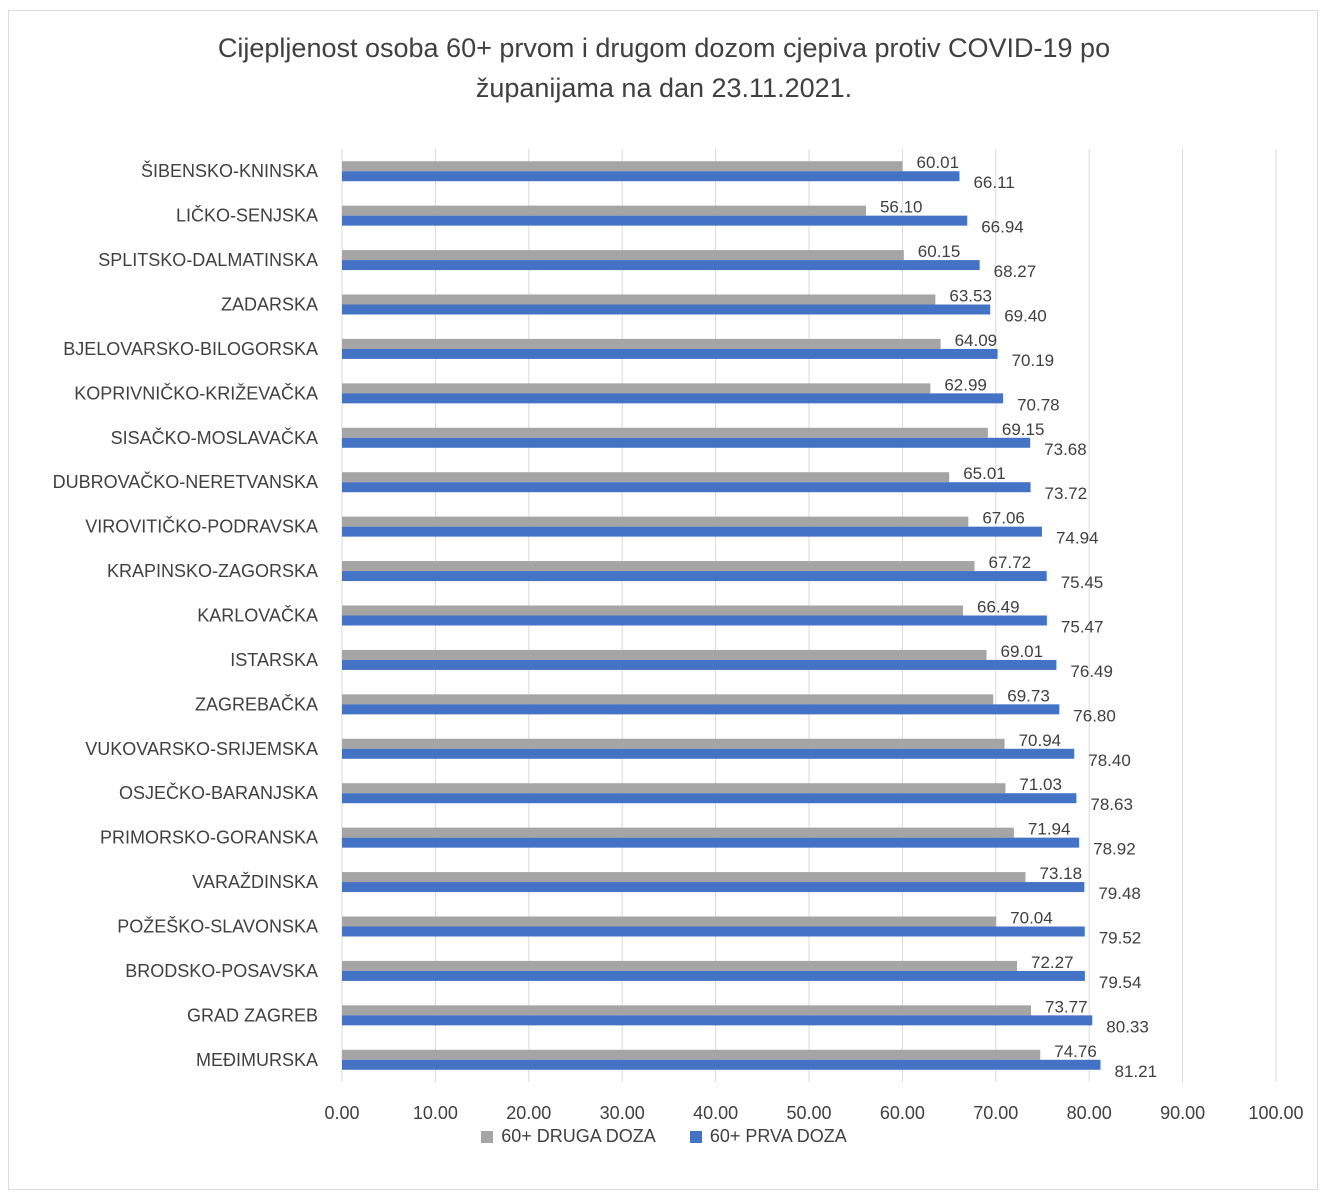 Image resolution: width=1328 pixels, height=1198 pixels. Describe the element at coordinates (970, 296) in the screenshot. I see `data-label-druga-doza: 63.53` at that location.